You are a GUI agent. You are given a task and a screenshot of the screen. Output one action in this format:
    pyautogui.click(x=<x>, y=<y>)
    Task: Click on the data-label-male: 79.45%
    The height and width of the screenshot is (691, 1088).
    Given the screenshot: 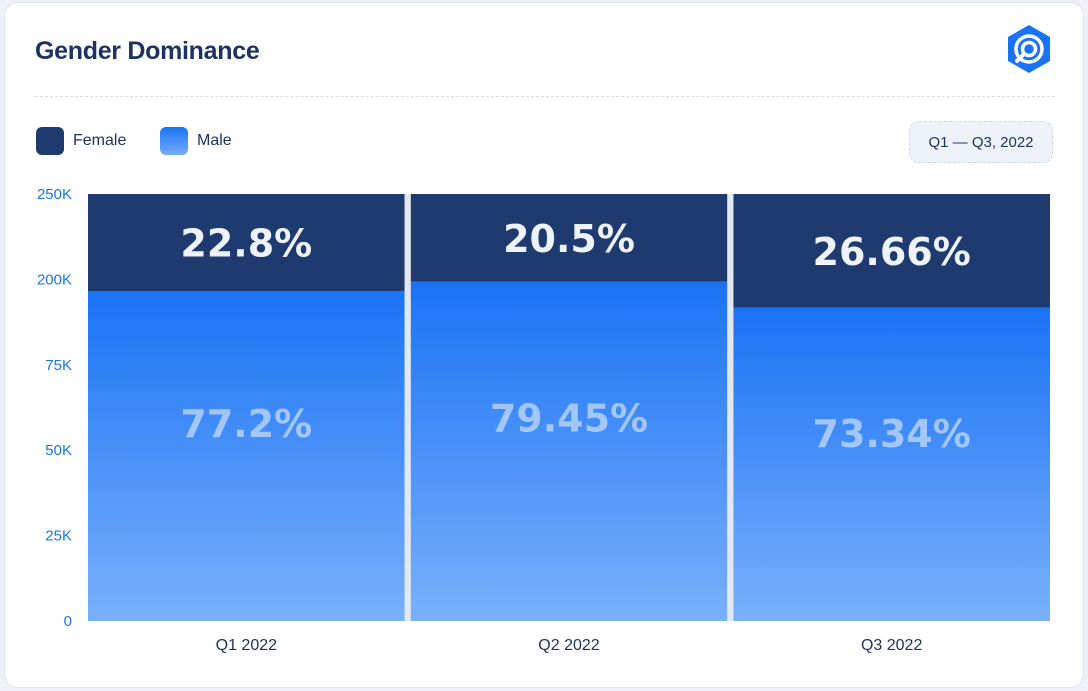 What is the action you would take?
    pyautogui.click(x=569, y=418)
    